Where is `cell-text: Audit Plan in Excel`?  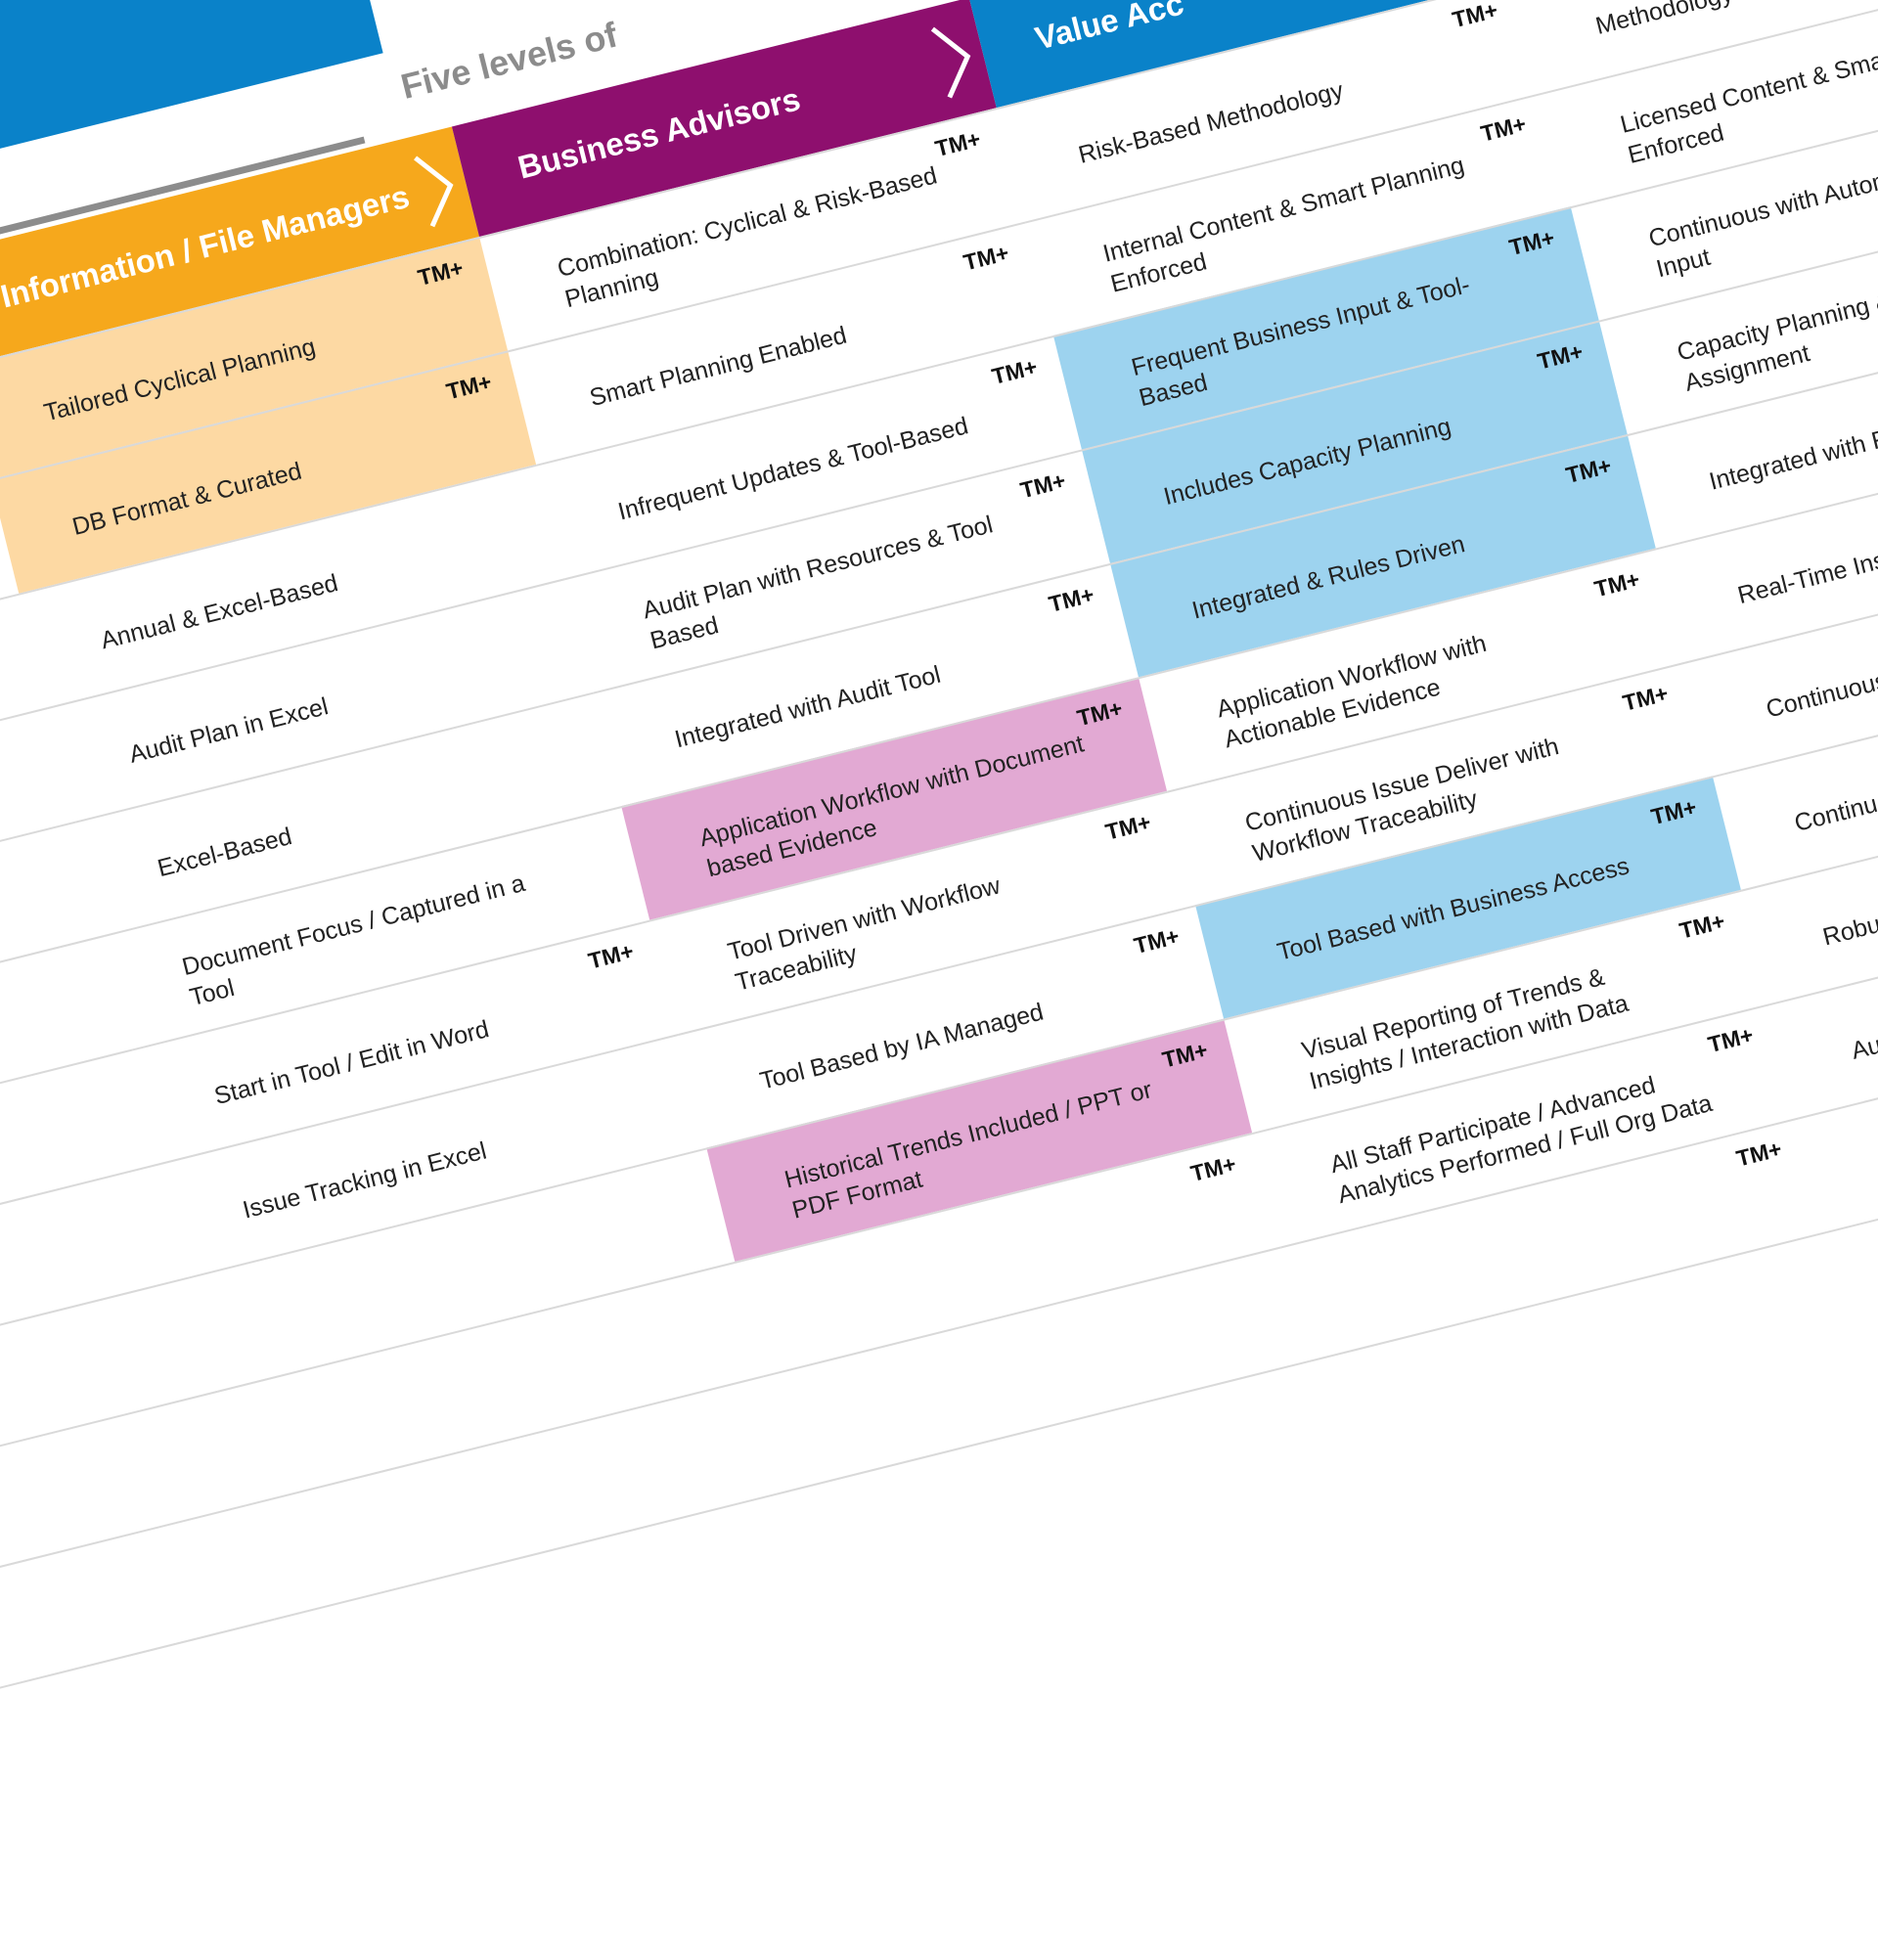
cell-text: Audit Plan in Excel is located at coordinates (229, 730).